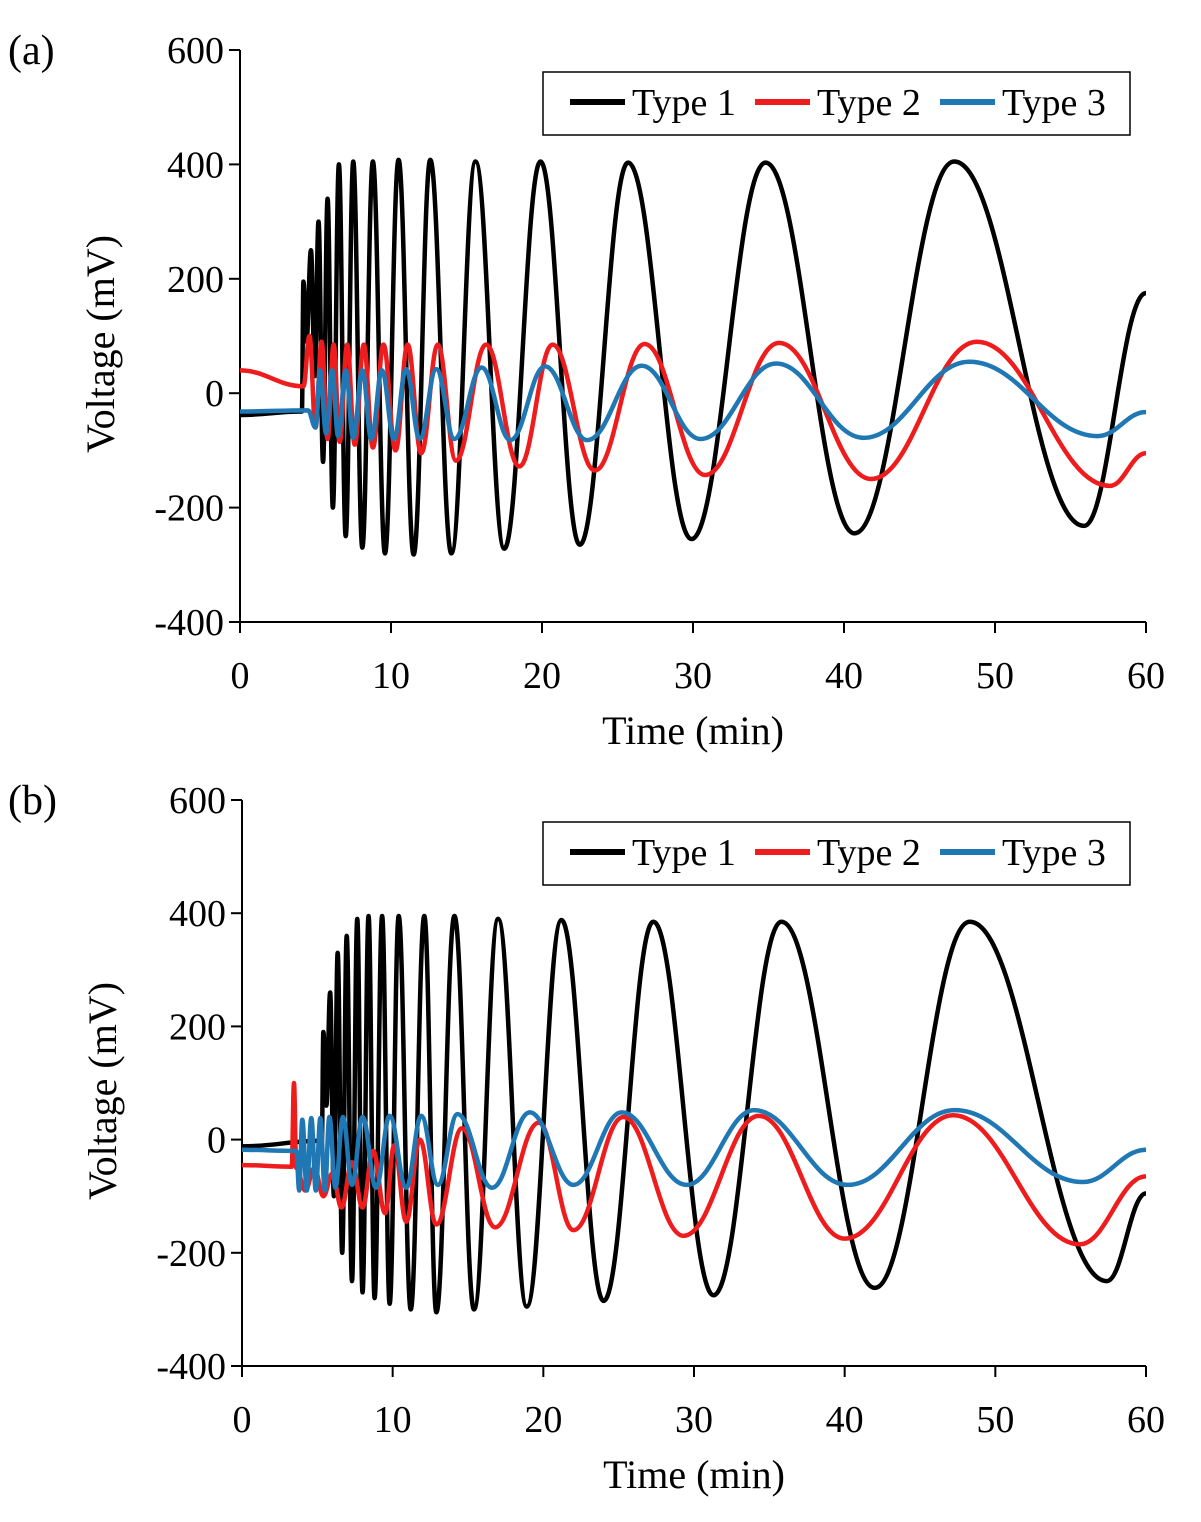 This screenshot has height=1522, width=1201. What do you see at coordinates (32, 801) in the screenshot?
I see `panel-label: (b)` at bounding box center [32, 801].